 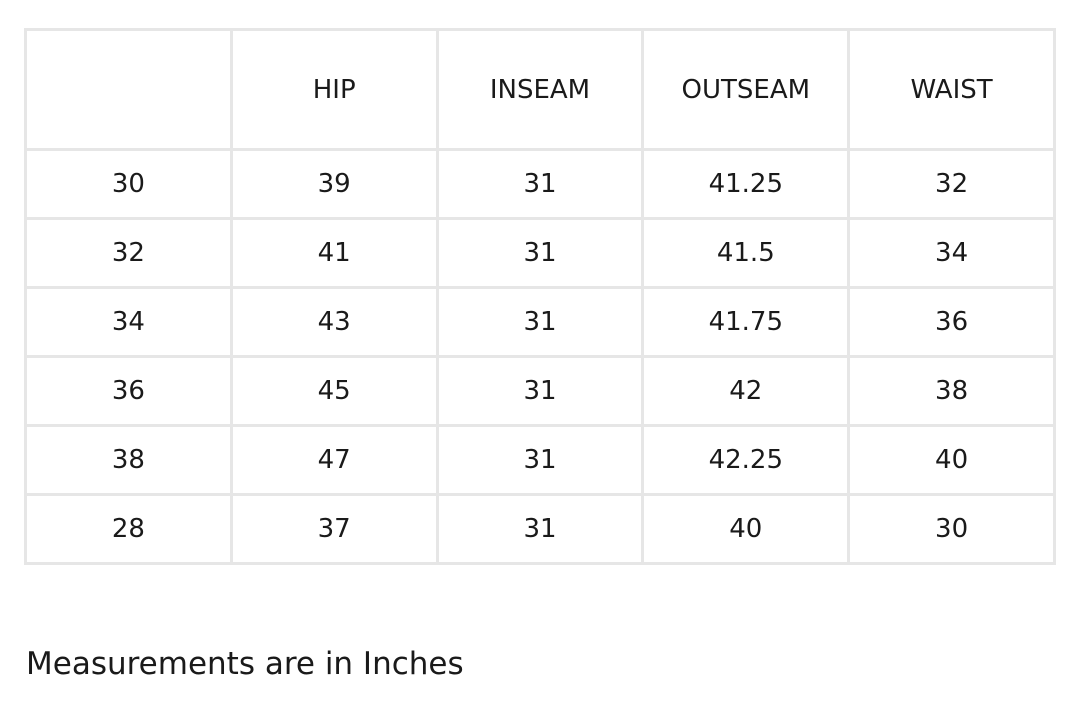 I want to click on table-cell-hip: 43, so click(x=334, y=322).